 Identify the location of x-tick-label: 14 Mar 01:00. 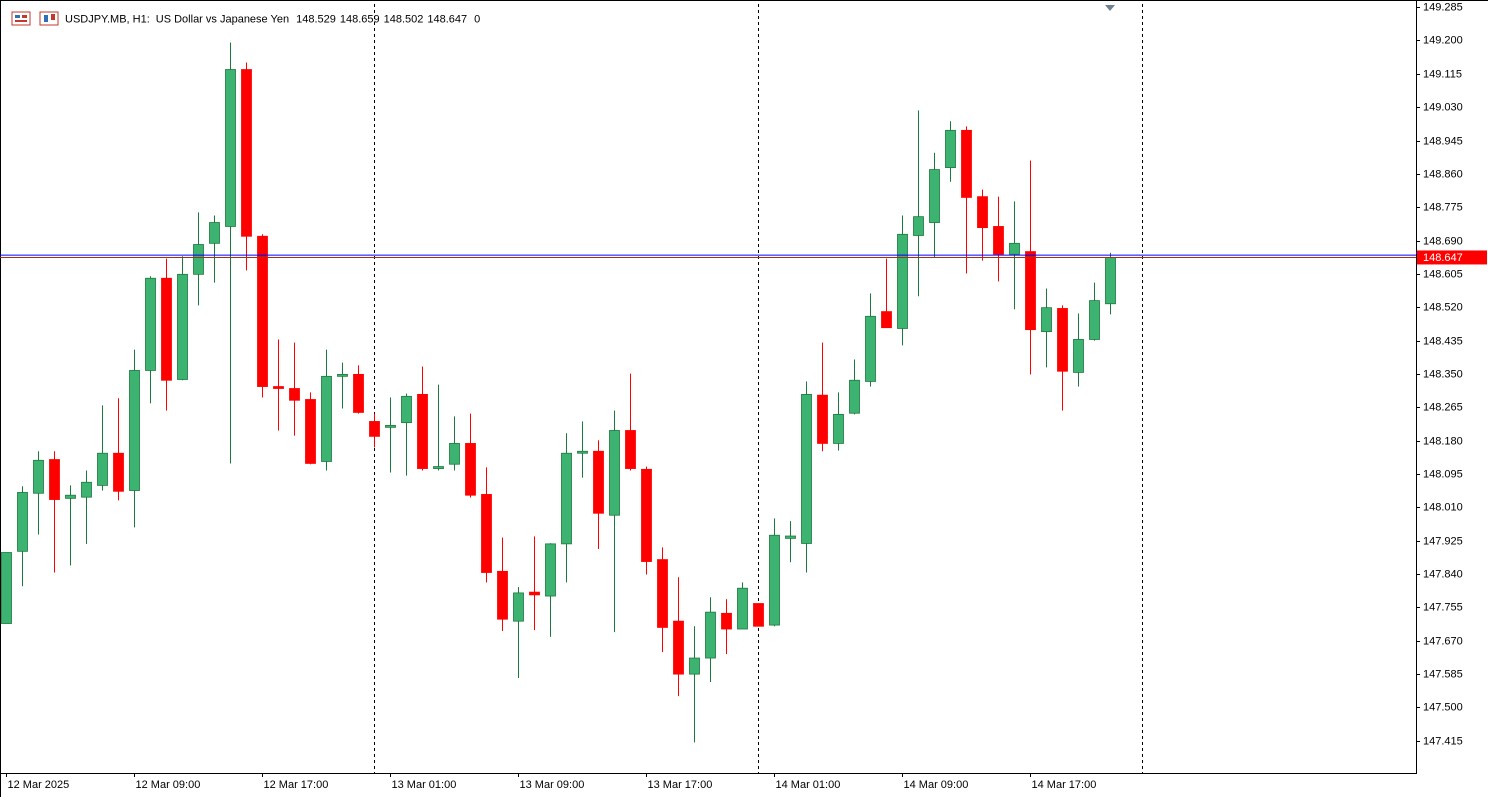
(808, 785).